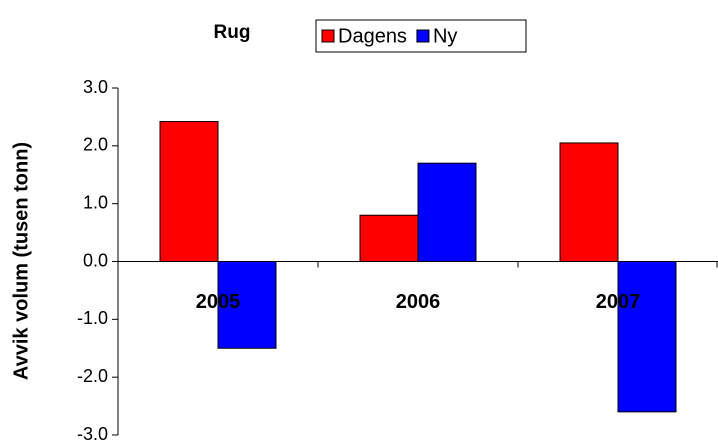  Describe the element at coordinates (95, 87) in the screenshot. I see `y-tick-label: 3.0` at that location.